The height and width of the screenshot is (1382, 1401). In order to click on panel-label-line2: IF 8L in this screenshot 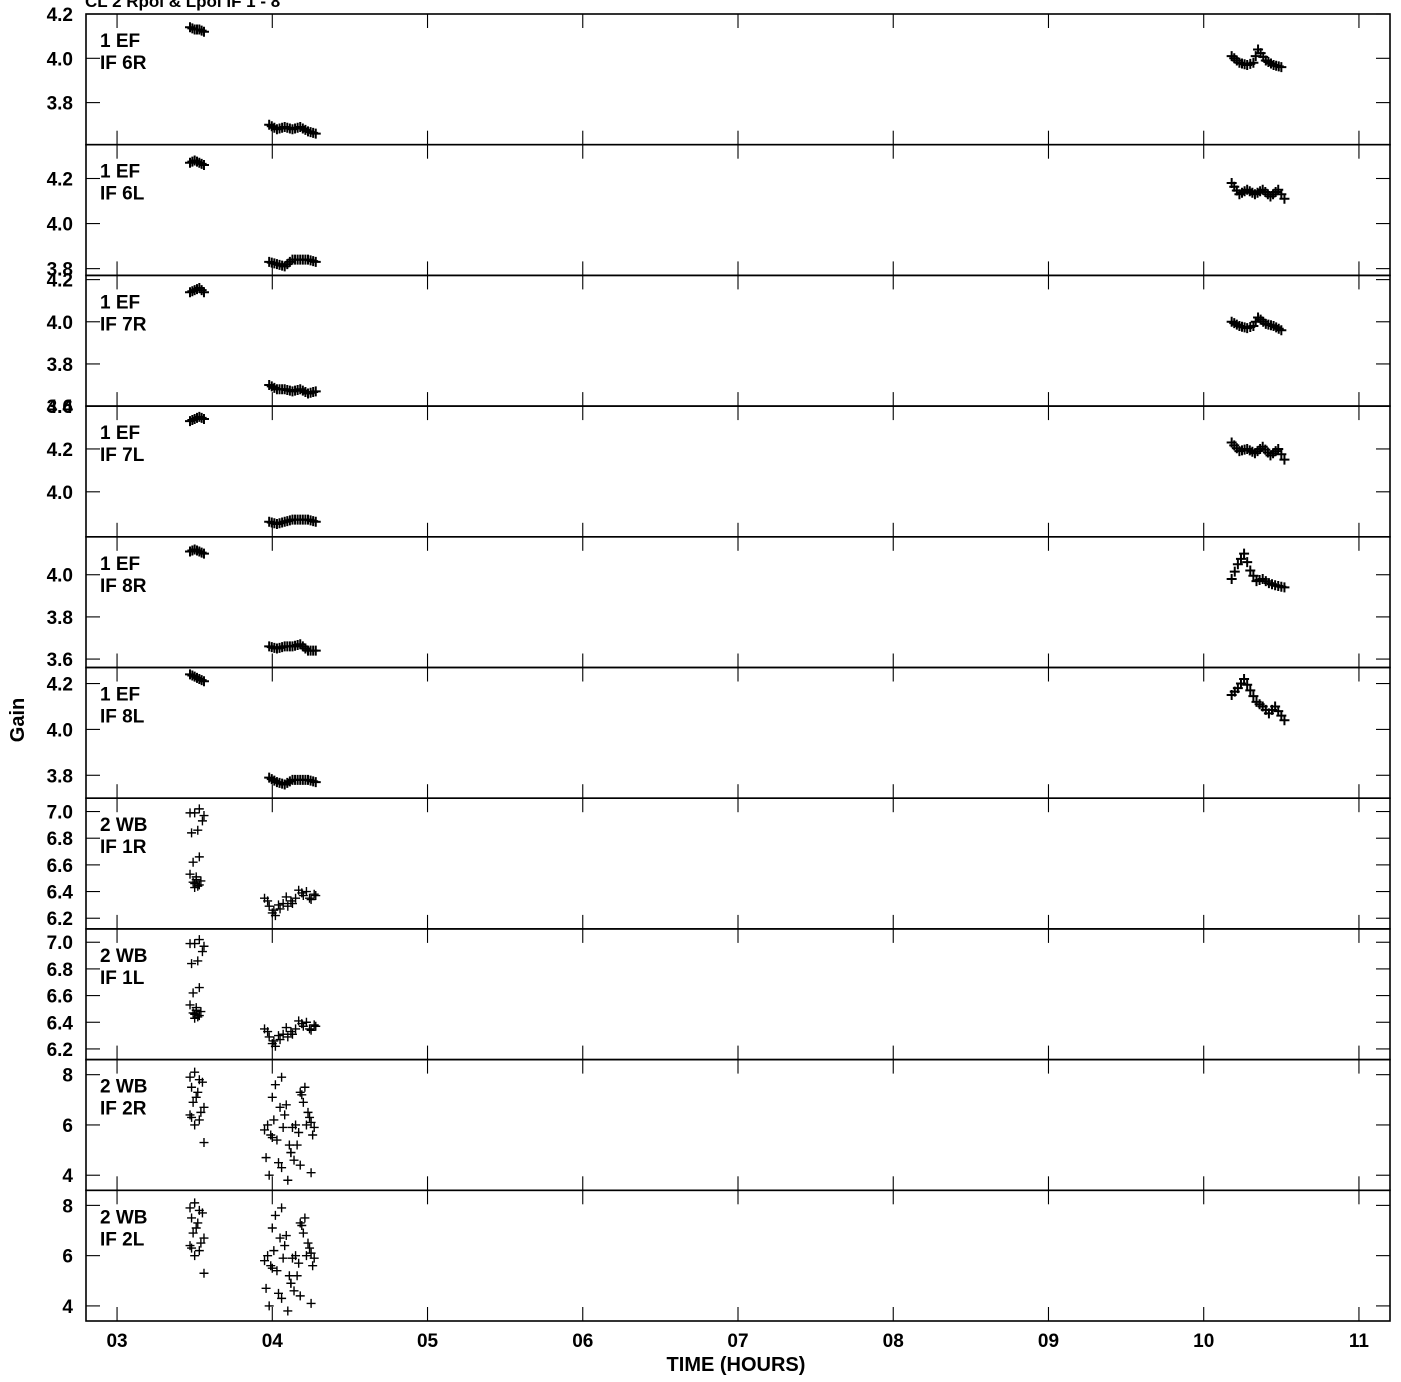, I will do `click(122, 717)`.